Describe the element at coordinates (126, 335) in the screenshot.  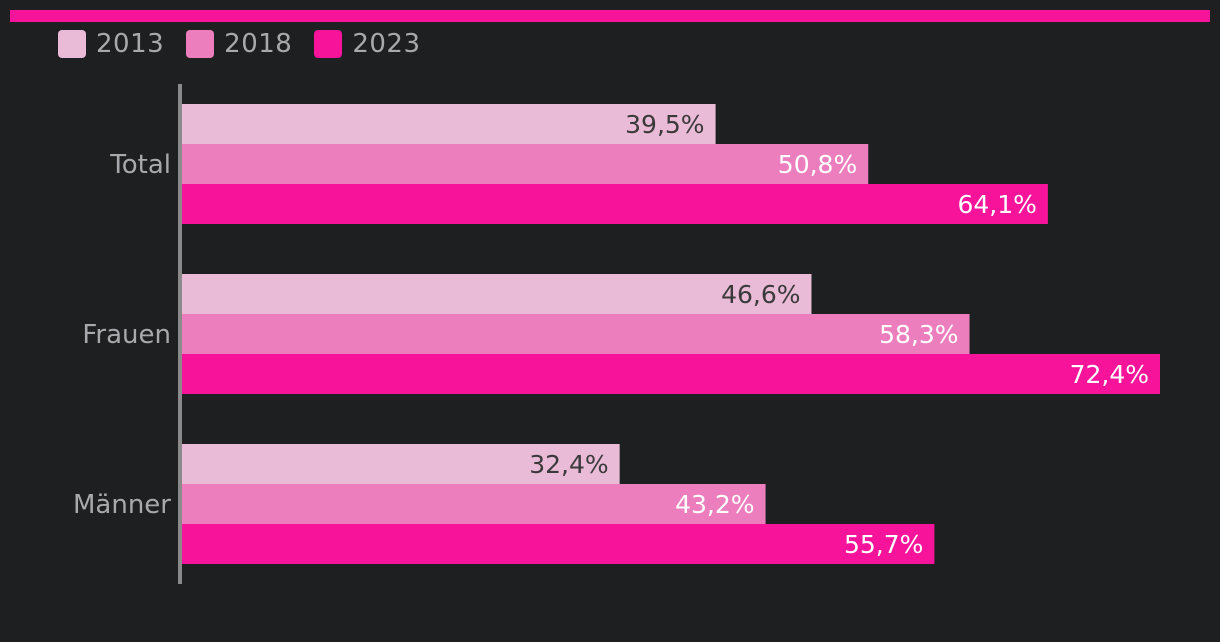
I see `category-label-1: Frauen` at that location.